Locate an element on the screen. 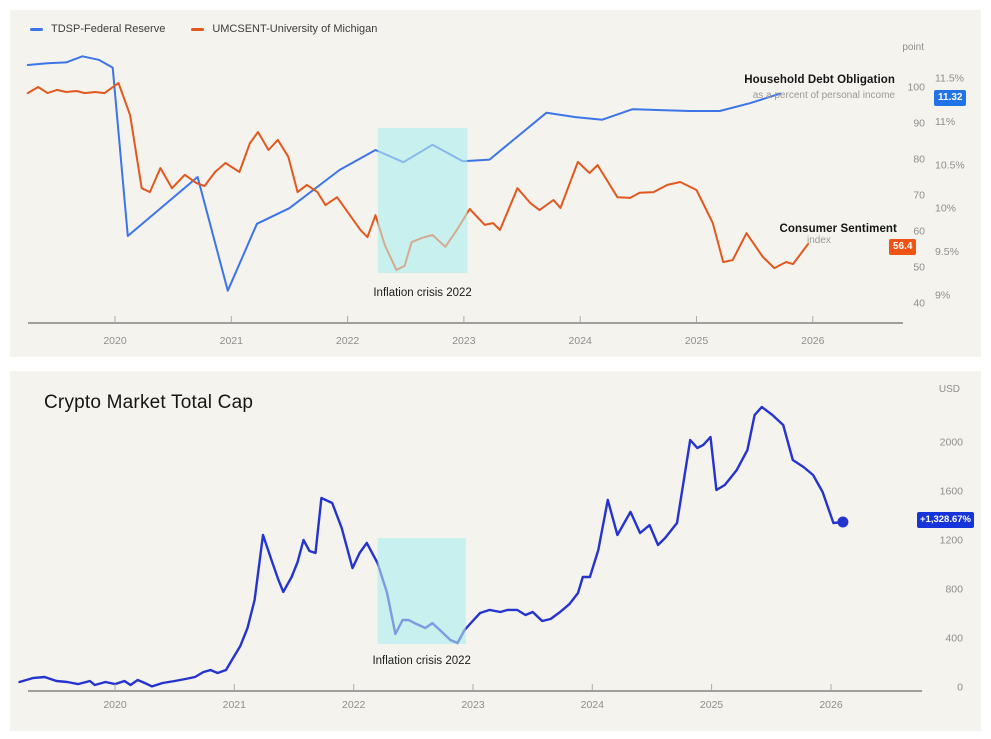 The image size is (991, 739). point-axis-unit-label: point is located at coordinates (913, 47).